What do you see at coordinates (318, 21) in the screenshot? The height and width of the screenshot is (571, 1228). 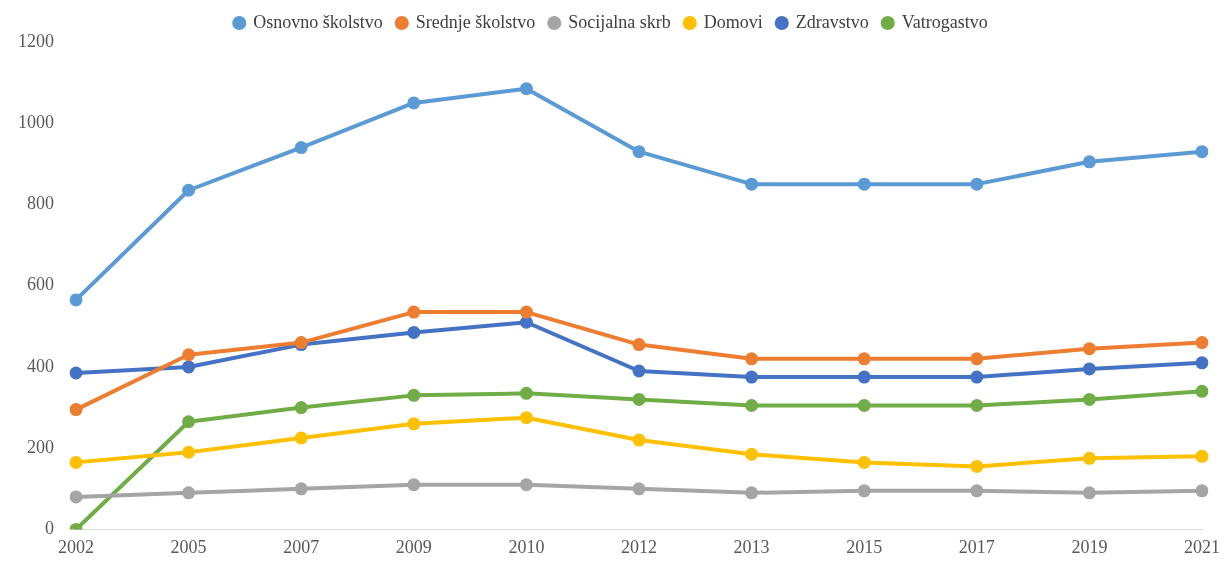 I see `legend-label: Osnovno školstvo` at bounding box center [318, 21].